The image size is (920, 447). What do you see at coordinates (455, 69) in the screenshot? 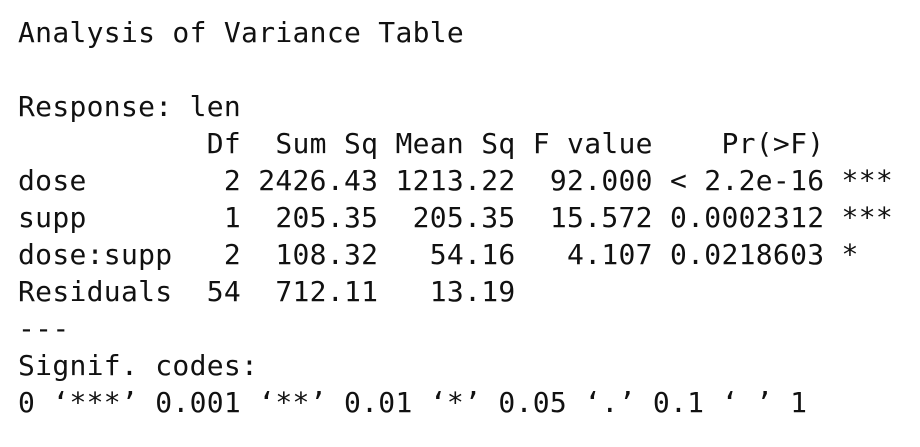
I see `blank-line` at bounding box center [455, 69].